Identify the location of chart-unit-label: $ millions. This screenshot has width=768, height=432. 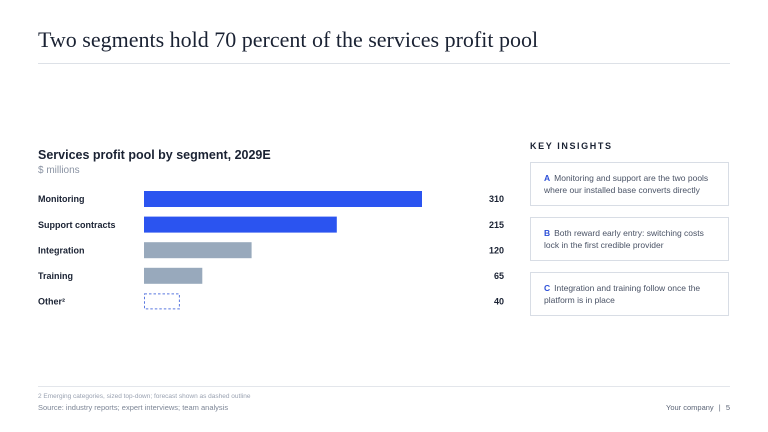
(59, 170).